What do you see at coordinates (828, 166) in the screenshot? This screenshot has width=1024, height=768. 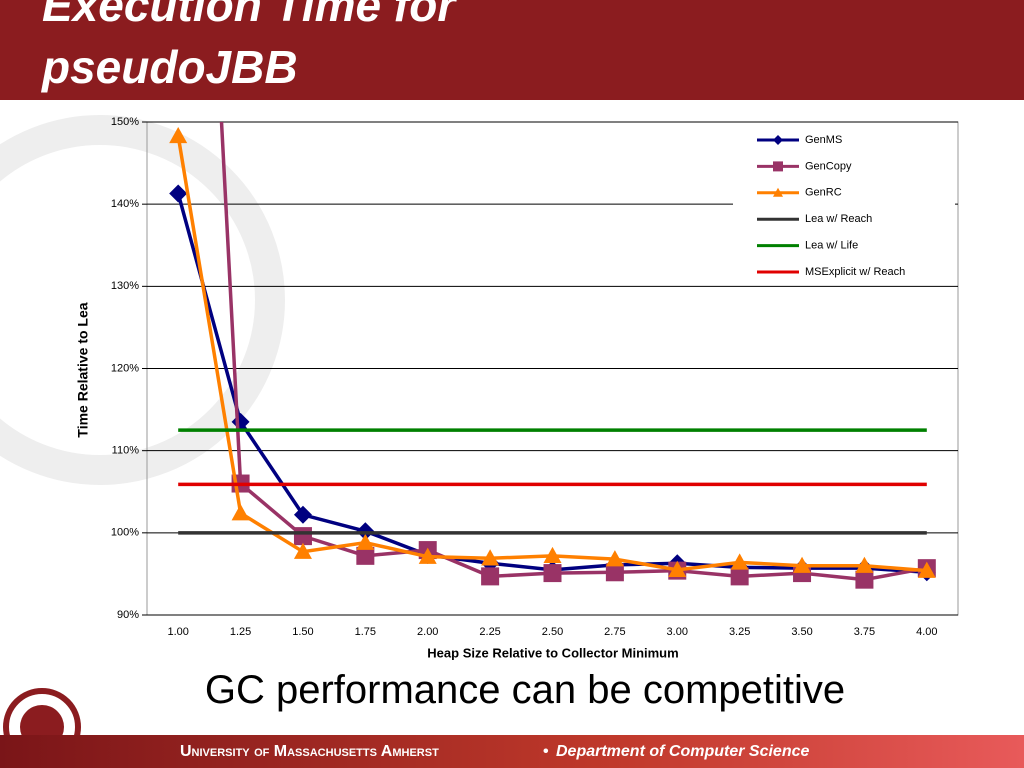 I see `legend-label: GenCopy` at bounding box center [828, 166].